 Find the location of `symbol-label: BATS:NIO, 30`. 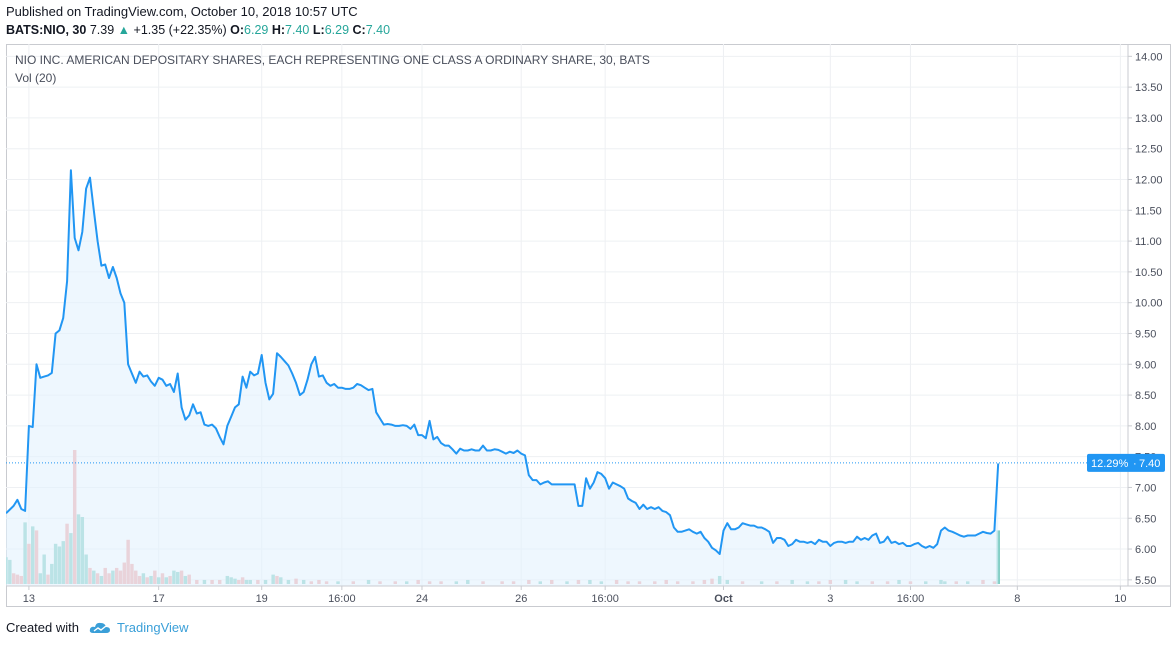

symbol-label: BATS:NIO, 30 is located at coordinates (46, 30).